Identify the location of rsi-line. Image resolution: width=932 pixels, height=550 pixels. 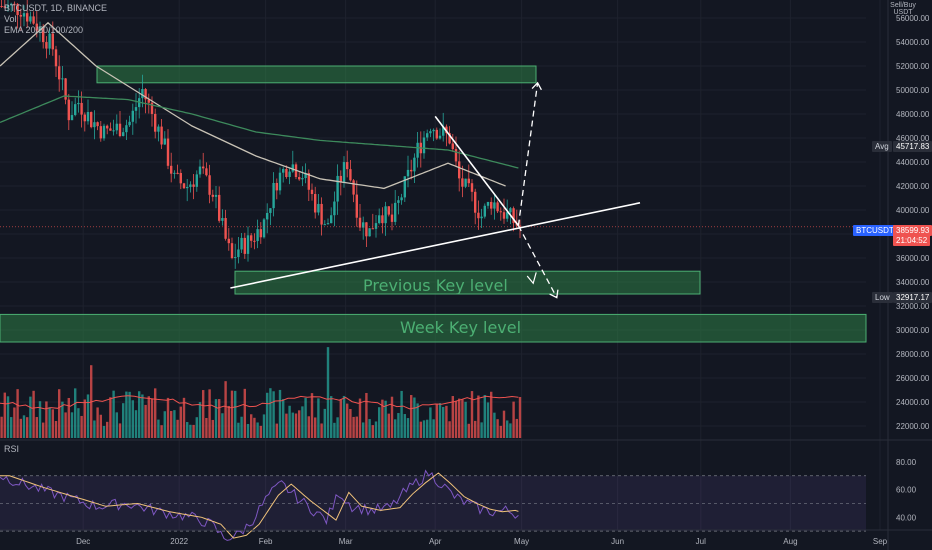
(259, 505).